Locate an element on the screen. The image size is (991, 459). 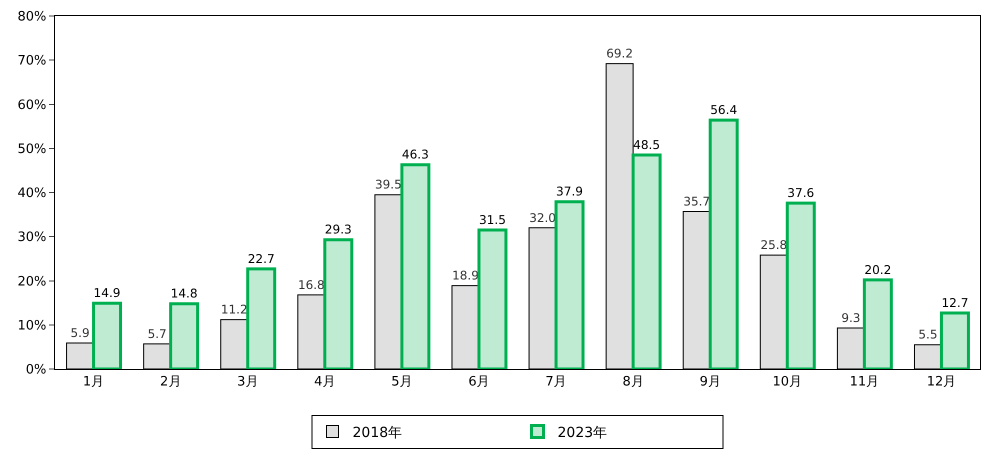
y-tick-label: 0% is located at coordinates (36, 370).